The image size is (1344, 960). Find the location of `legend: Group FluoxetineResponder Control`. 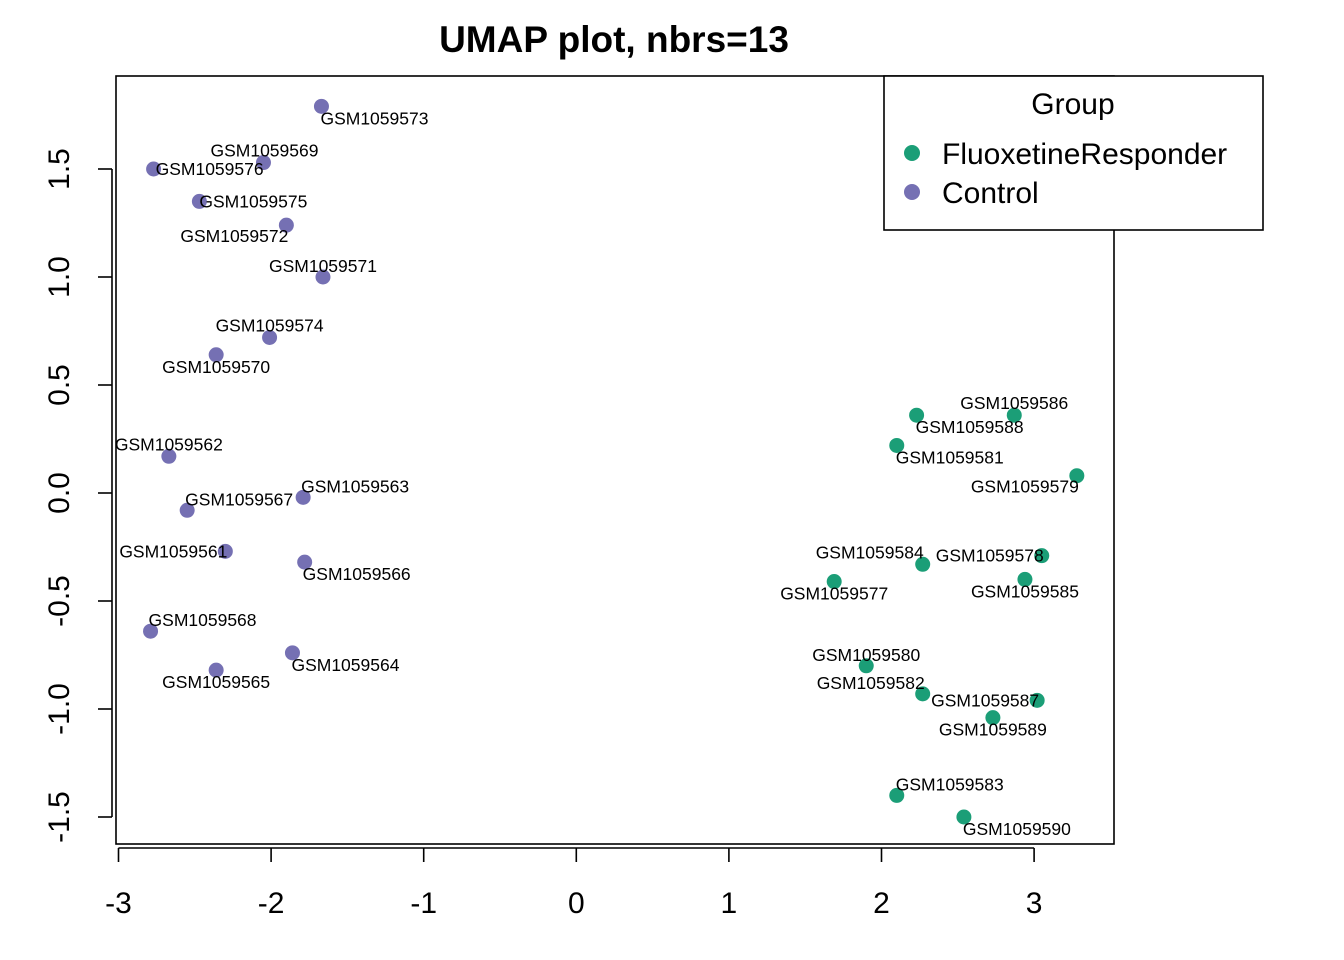

legend: Group FluoxetineResponder Control is located at coordinates (1073, 153).